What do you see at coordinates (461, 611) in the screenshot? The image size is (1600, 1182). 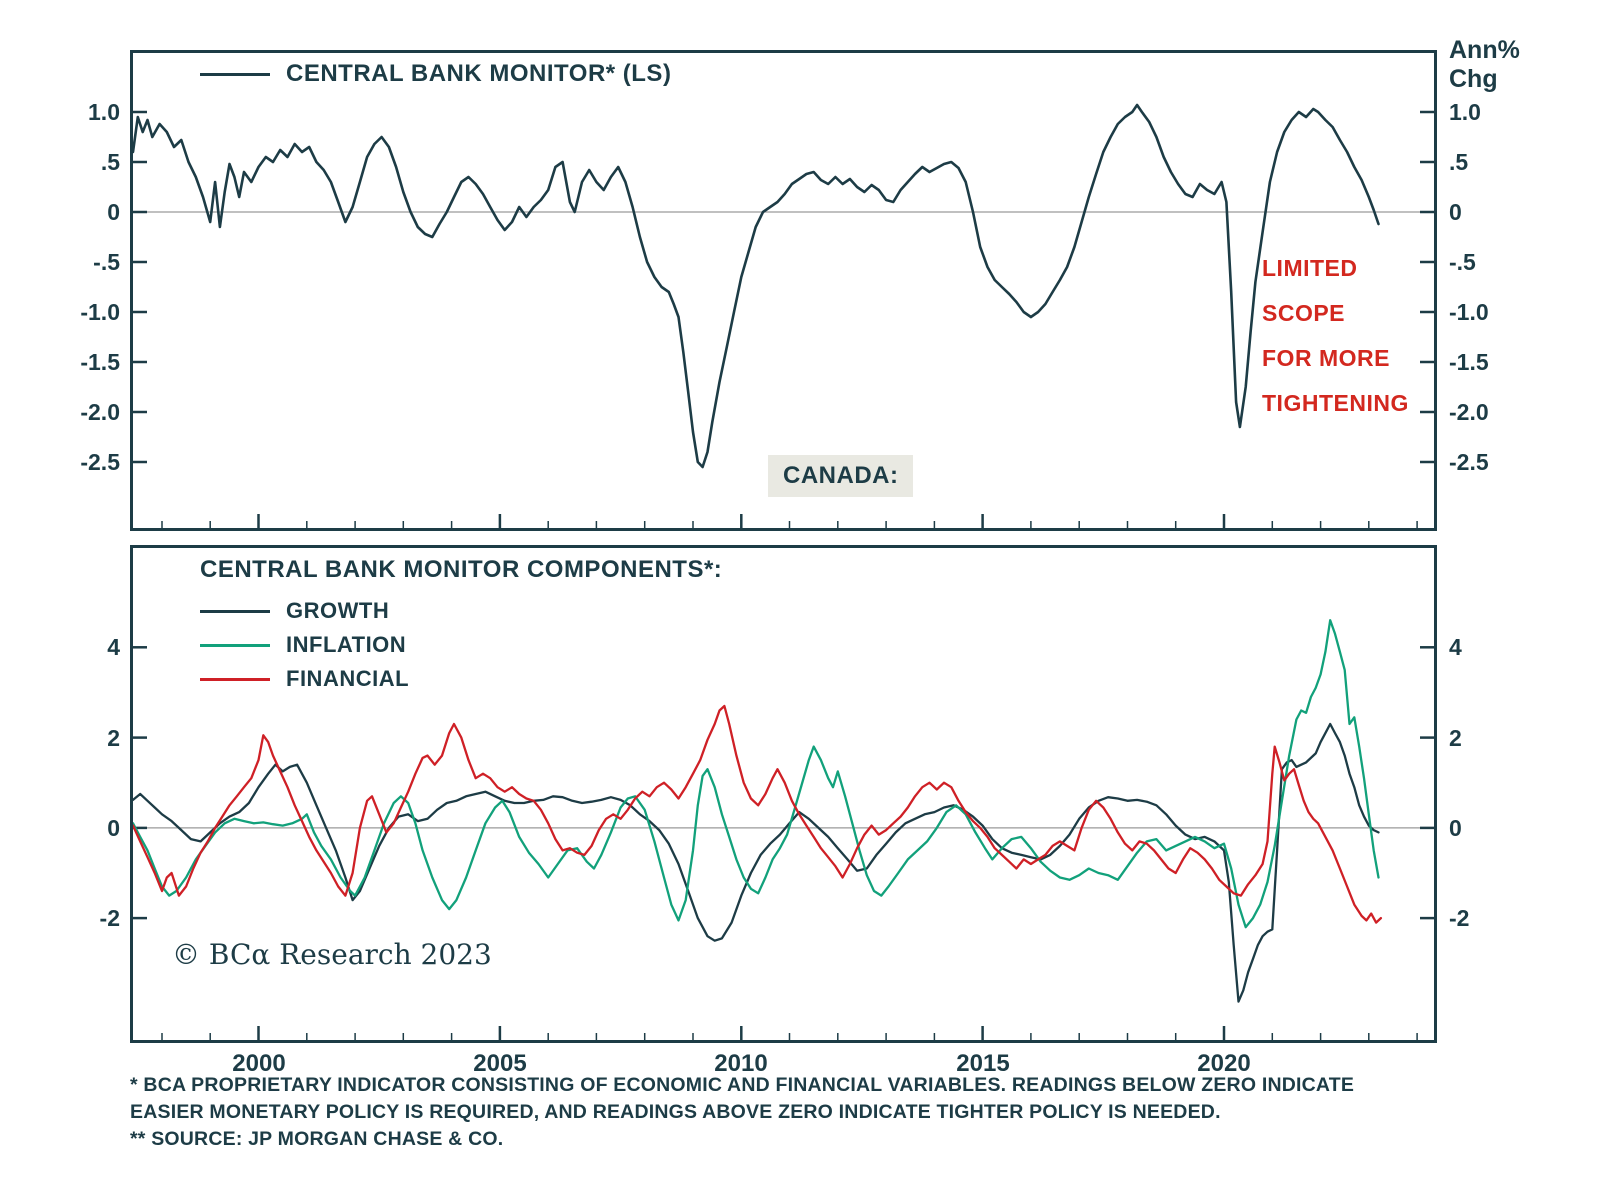 I see `legend-item-growth: GROWTH` at bounding box center [461, 611].